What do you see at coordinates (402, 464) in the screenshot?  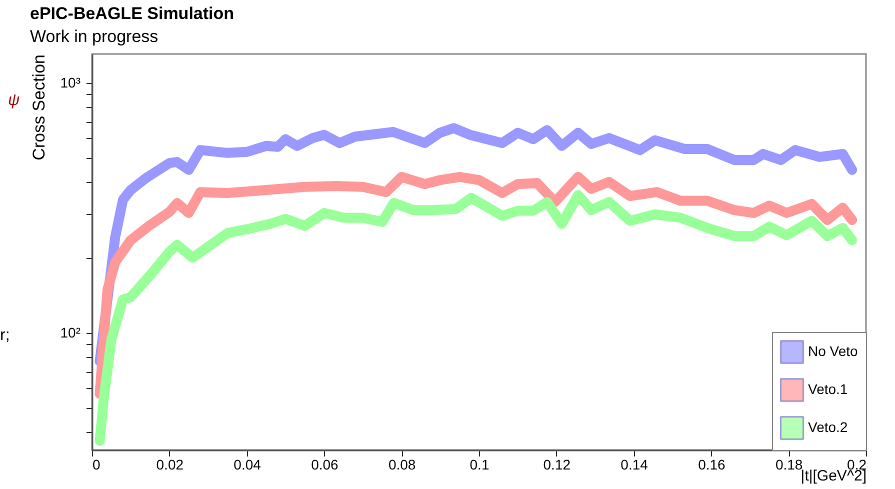 I see `x-tick-label: 0.08` at bounding box center [402, 464].